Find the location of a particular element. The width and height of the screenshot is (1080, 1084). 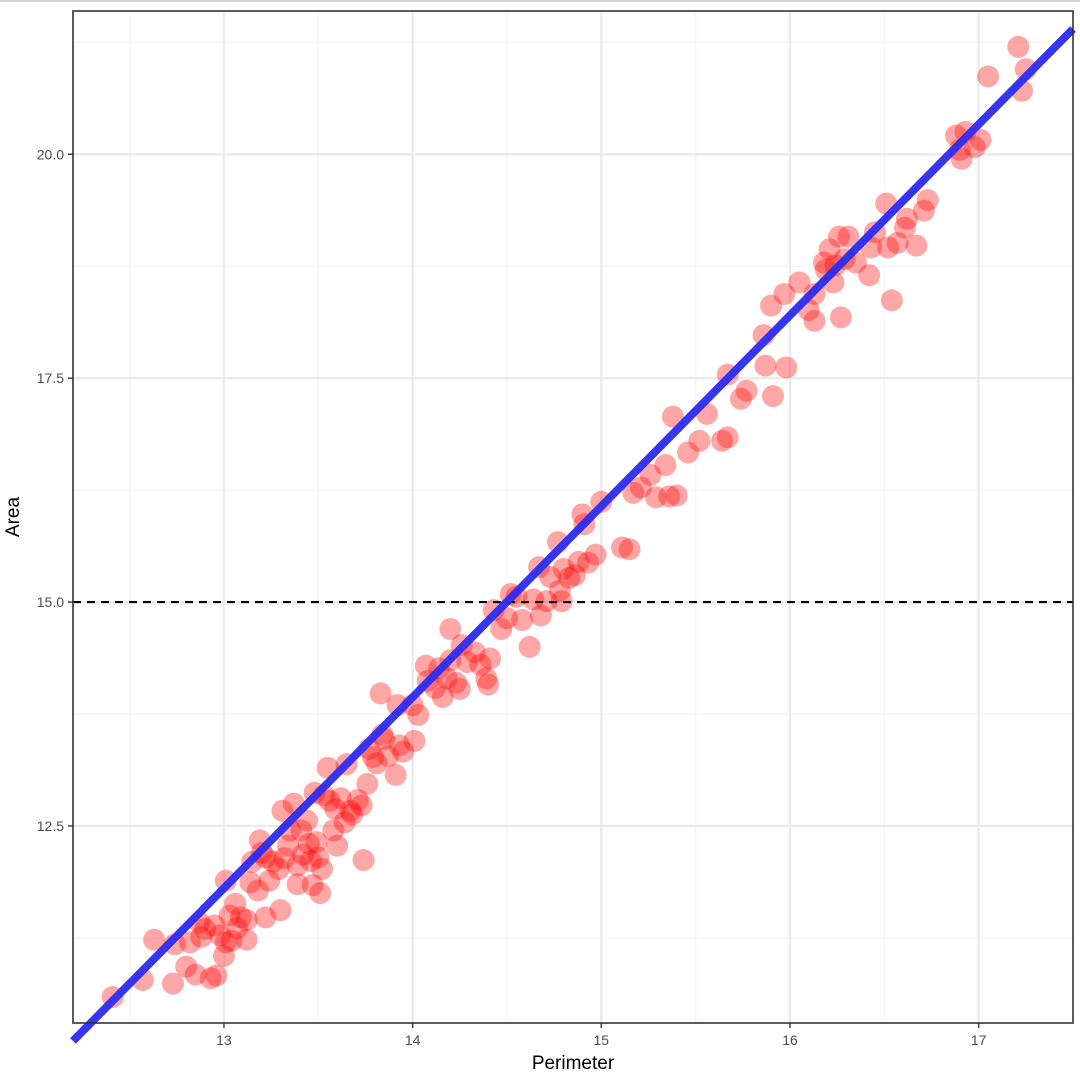

x-tick-label: 17 is located at coordinates (979, 1040).